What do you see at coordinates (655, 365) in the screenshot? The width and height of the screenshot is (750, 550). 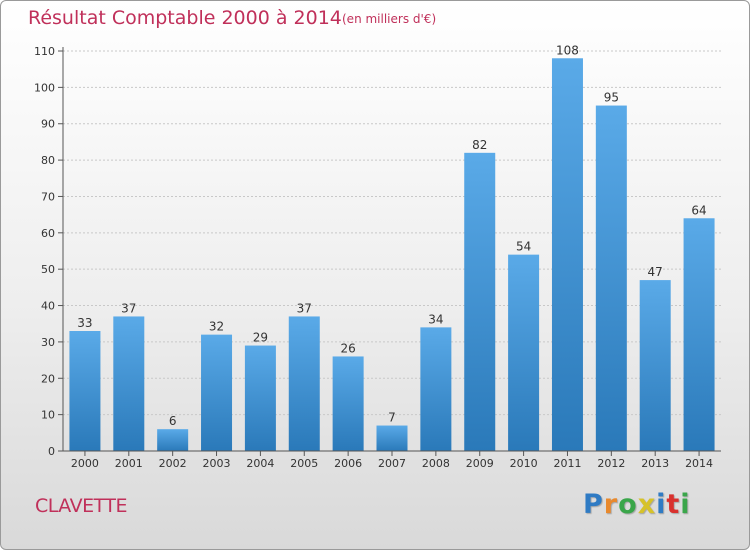 I see `bar-2013` at bounding box center [655, 365].